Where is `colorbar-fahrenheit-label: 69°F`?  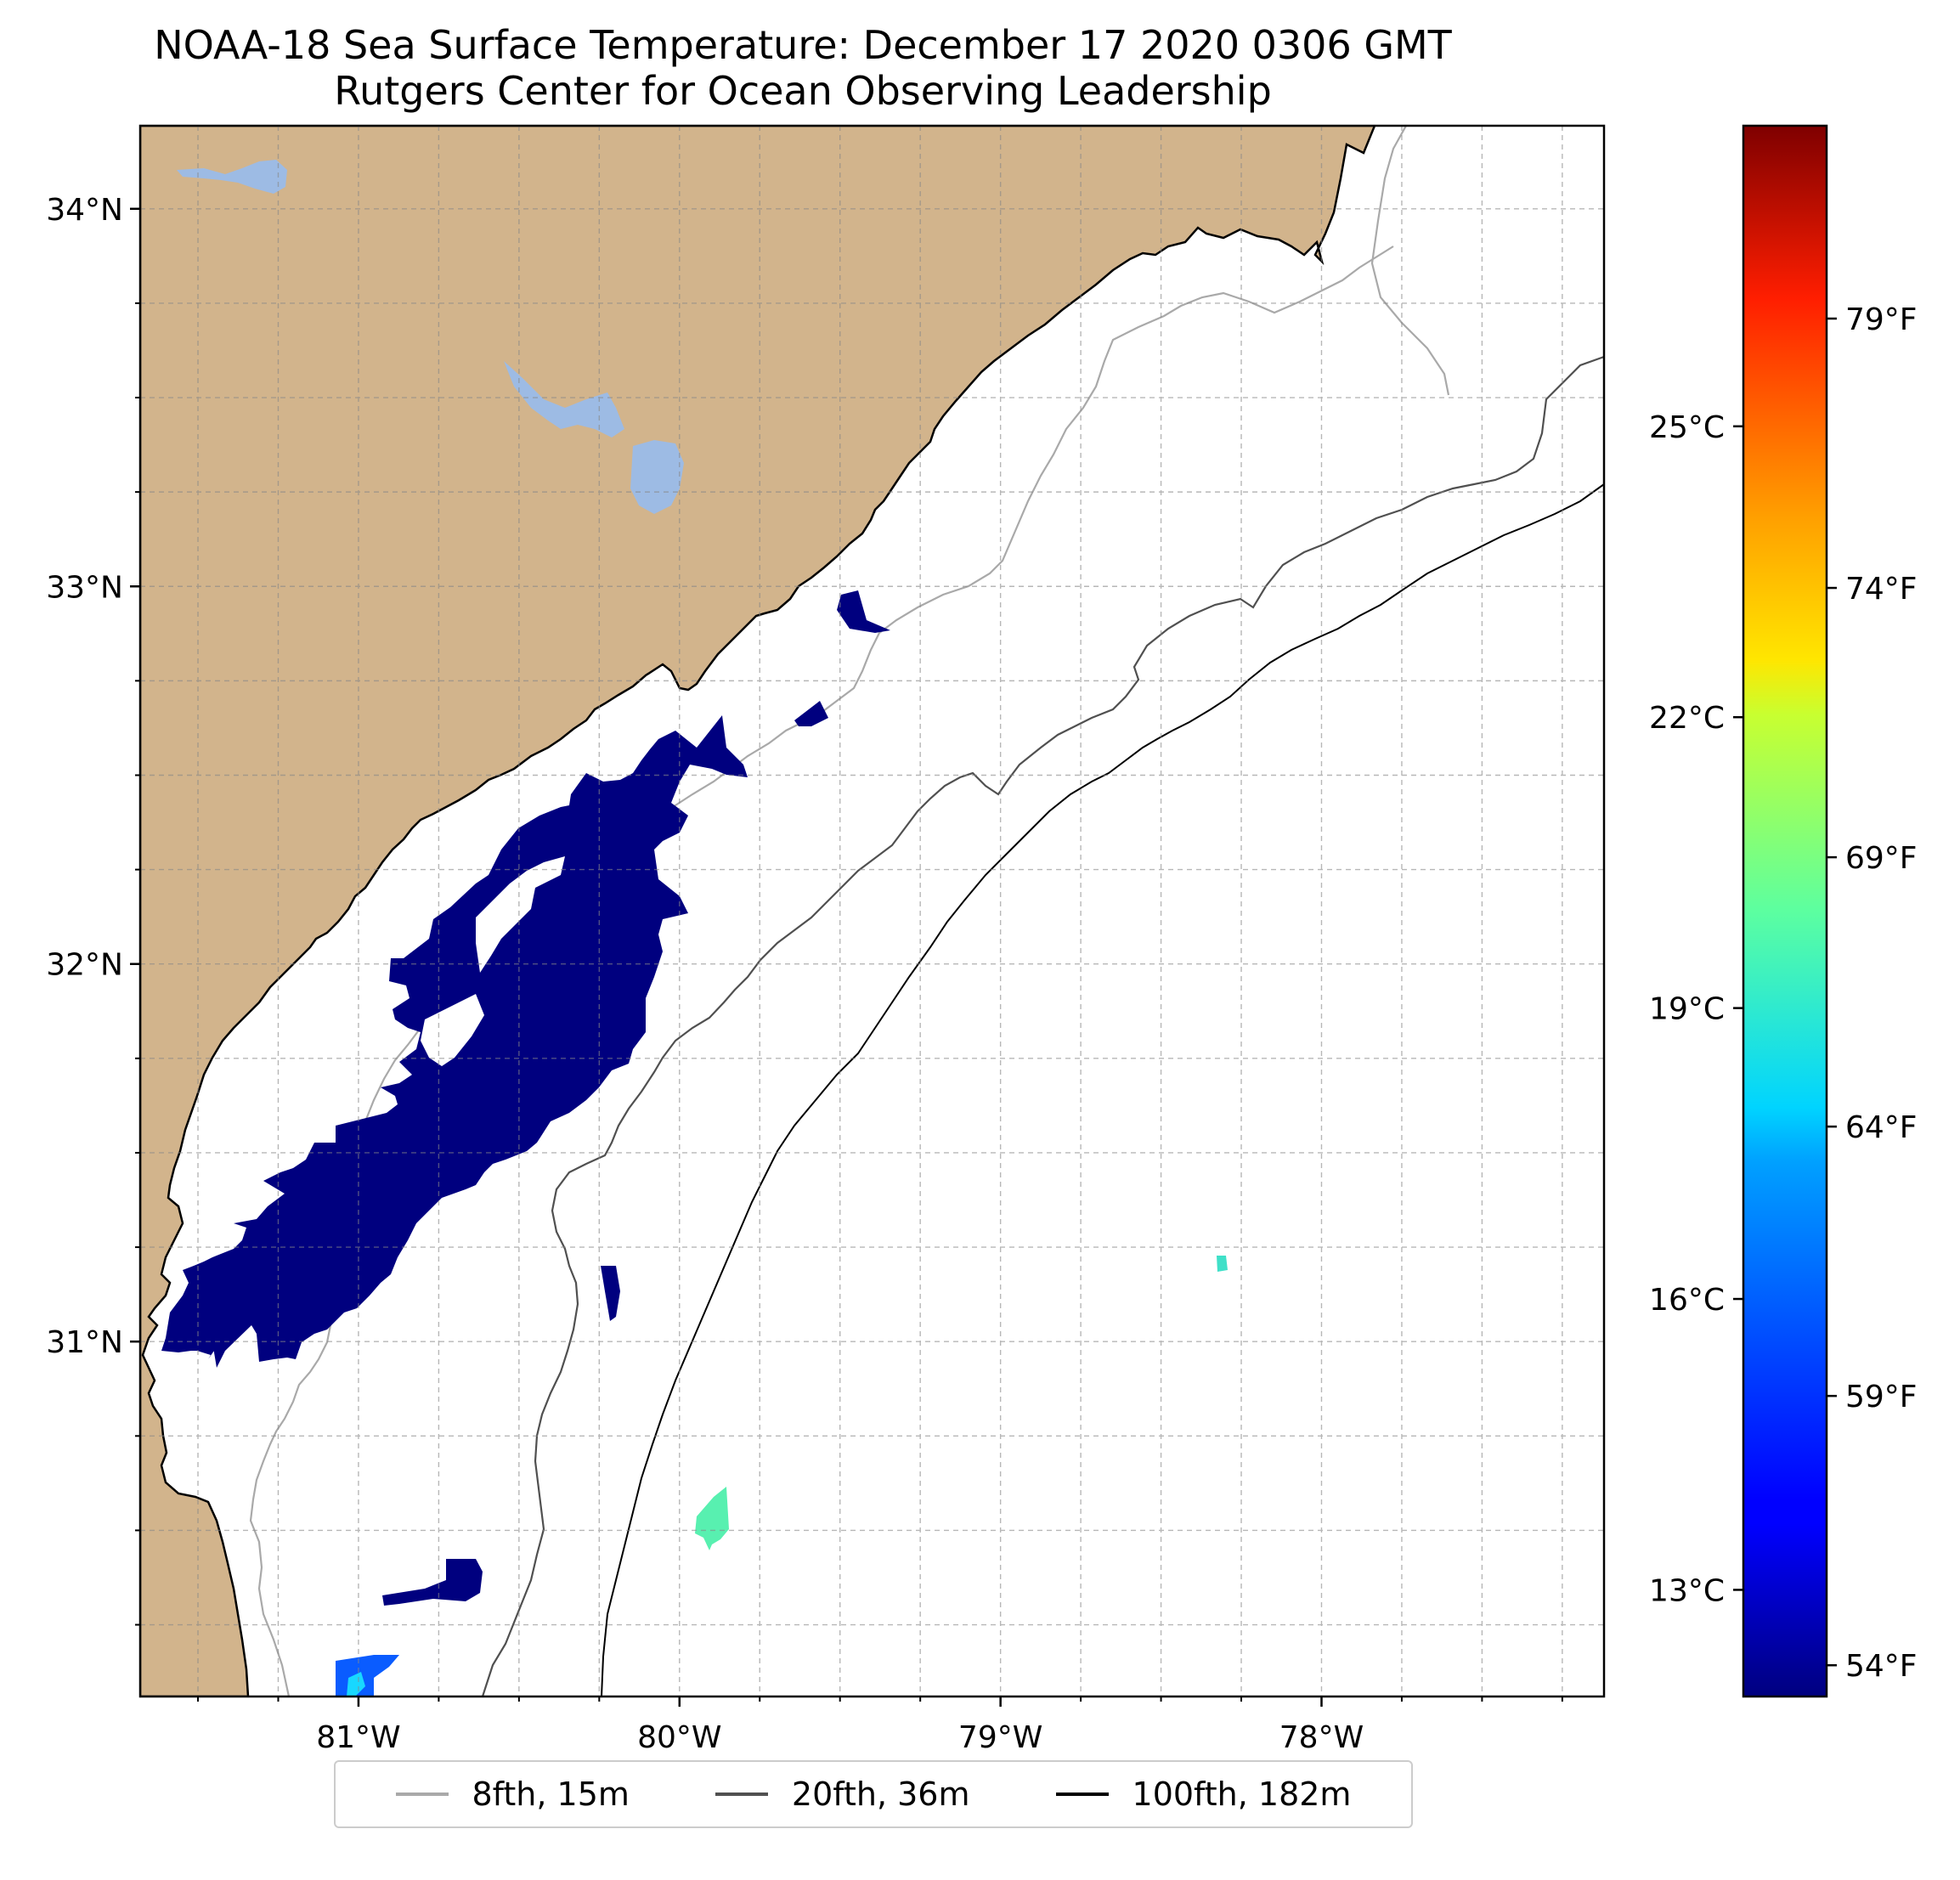 colorbar-fahrenheit-label: 69°F is located at coordinates (1882, 858).